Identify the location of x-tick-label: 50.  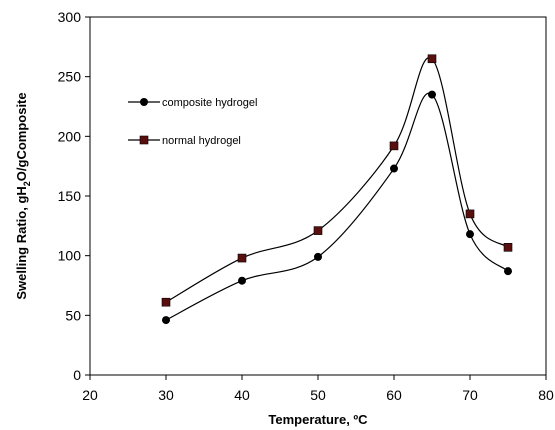
(318, 395).